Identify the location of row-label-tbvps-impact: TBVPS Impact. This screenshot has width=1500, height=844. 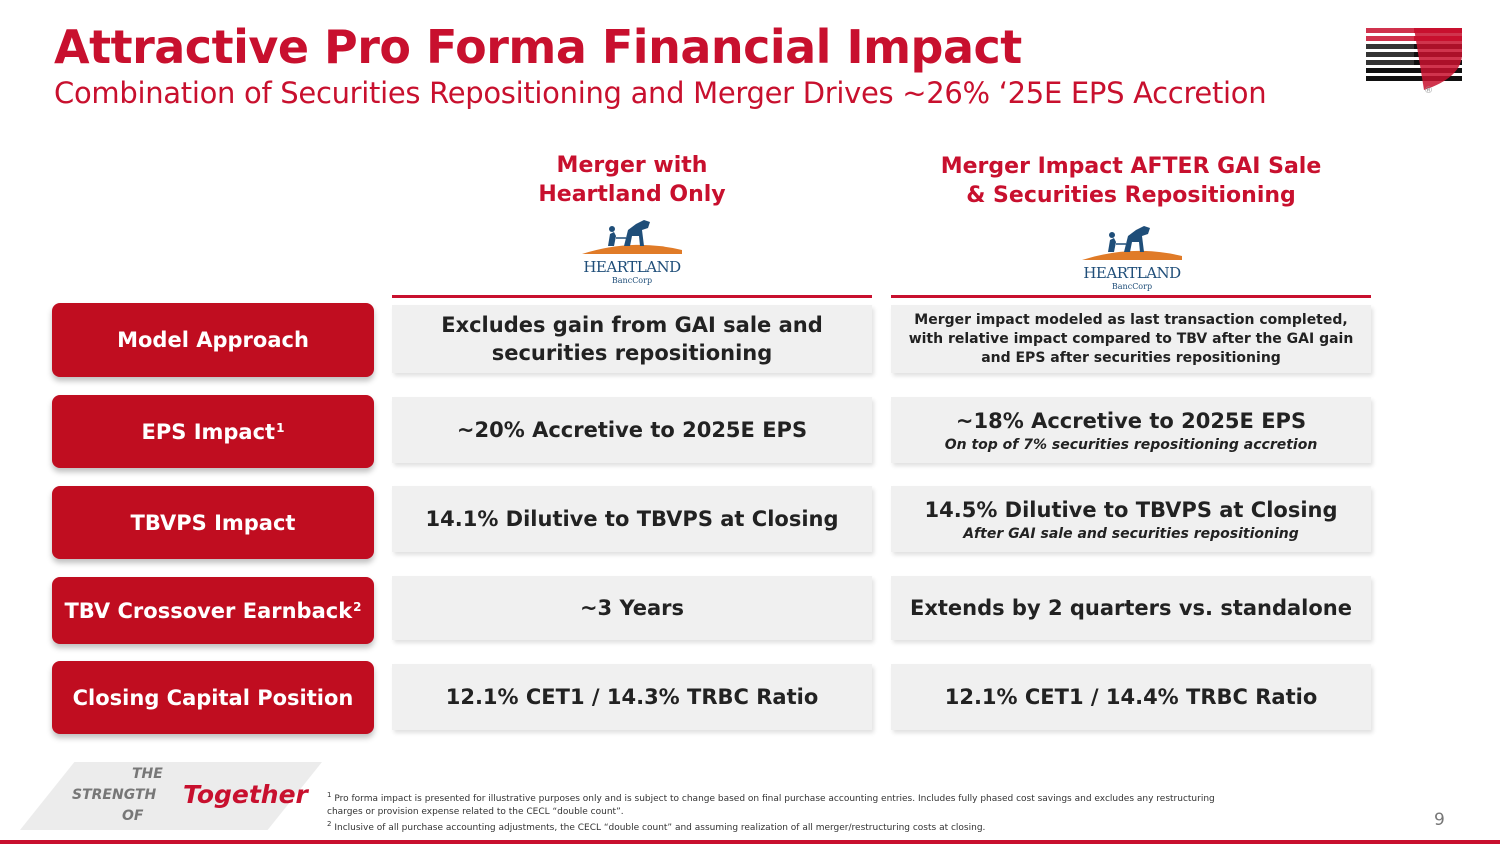
(213, 522).